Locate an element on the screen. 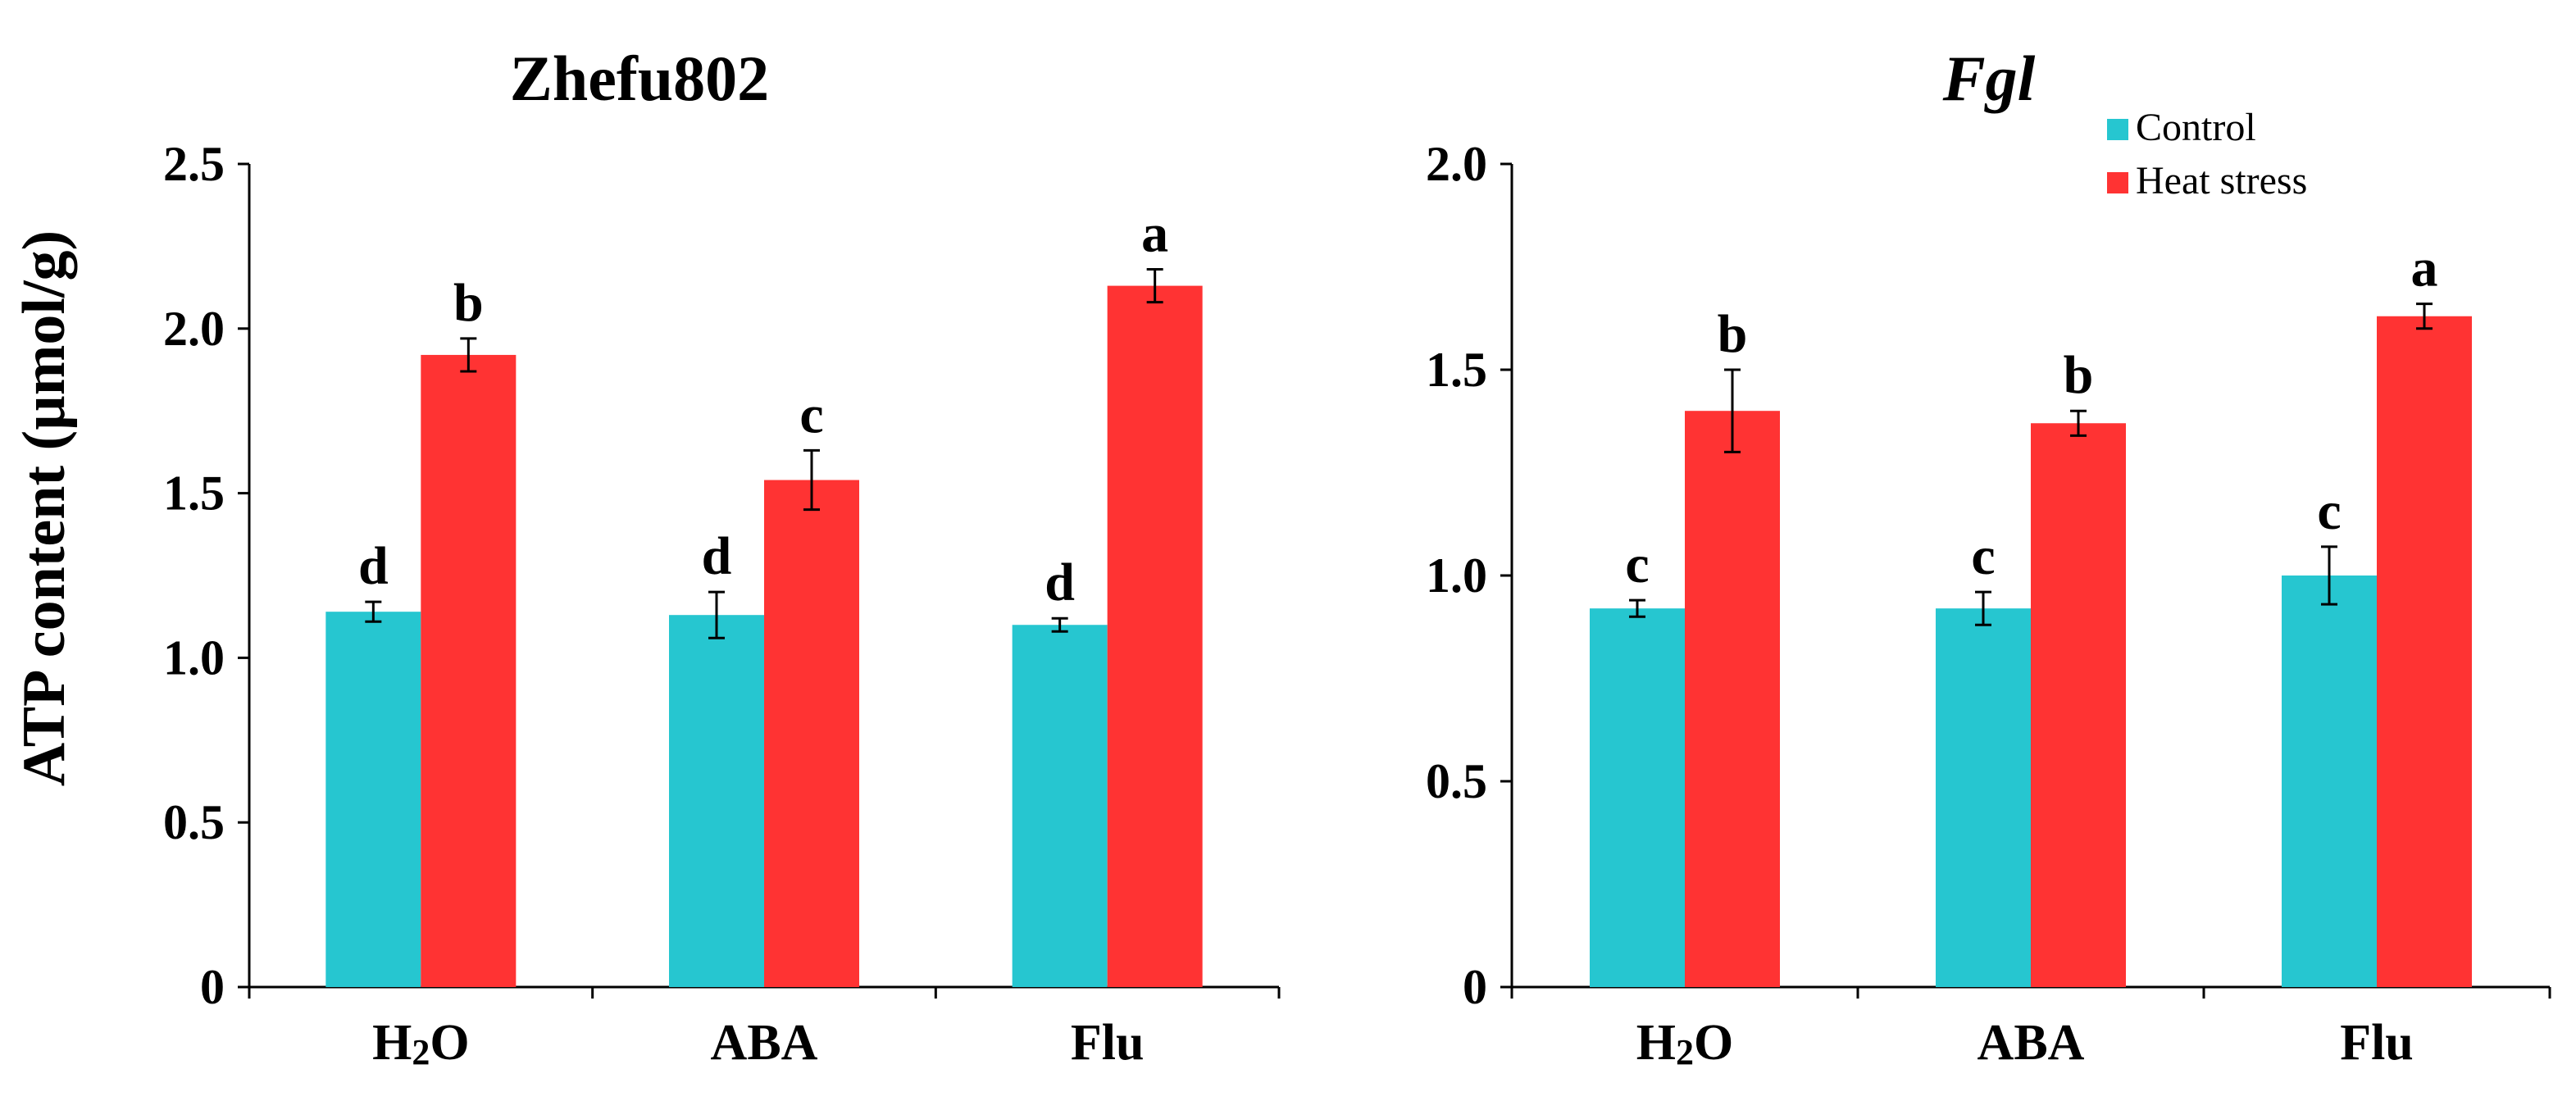 Image resolution: width=2576 pixels, height=1101 pixels. legend-label-control: Control is located at coordinates (2196, 127).